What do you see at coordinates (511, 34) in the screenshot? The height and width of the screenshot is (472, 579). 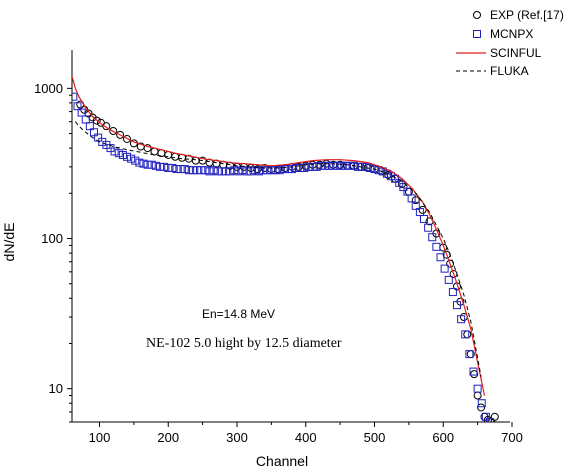 I see `legend-label-mcnpx: MCNPX` at bounding box center [511, 34].